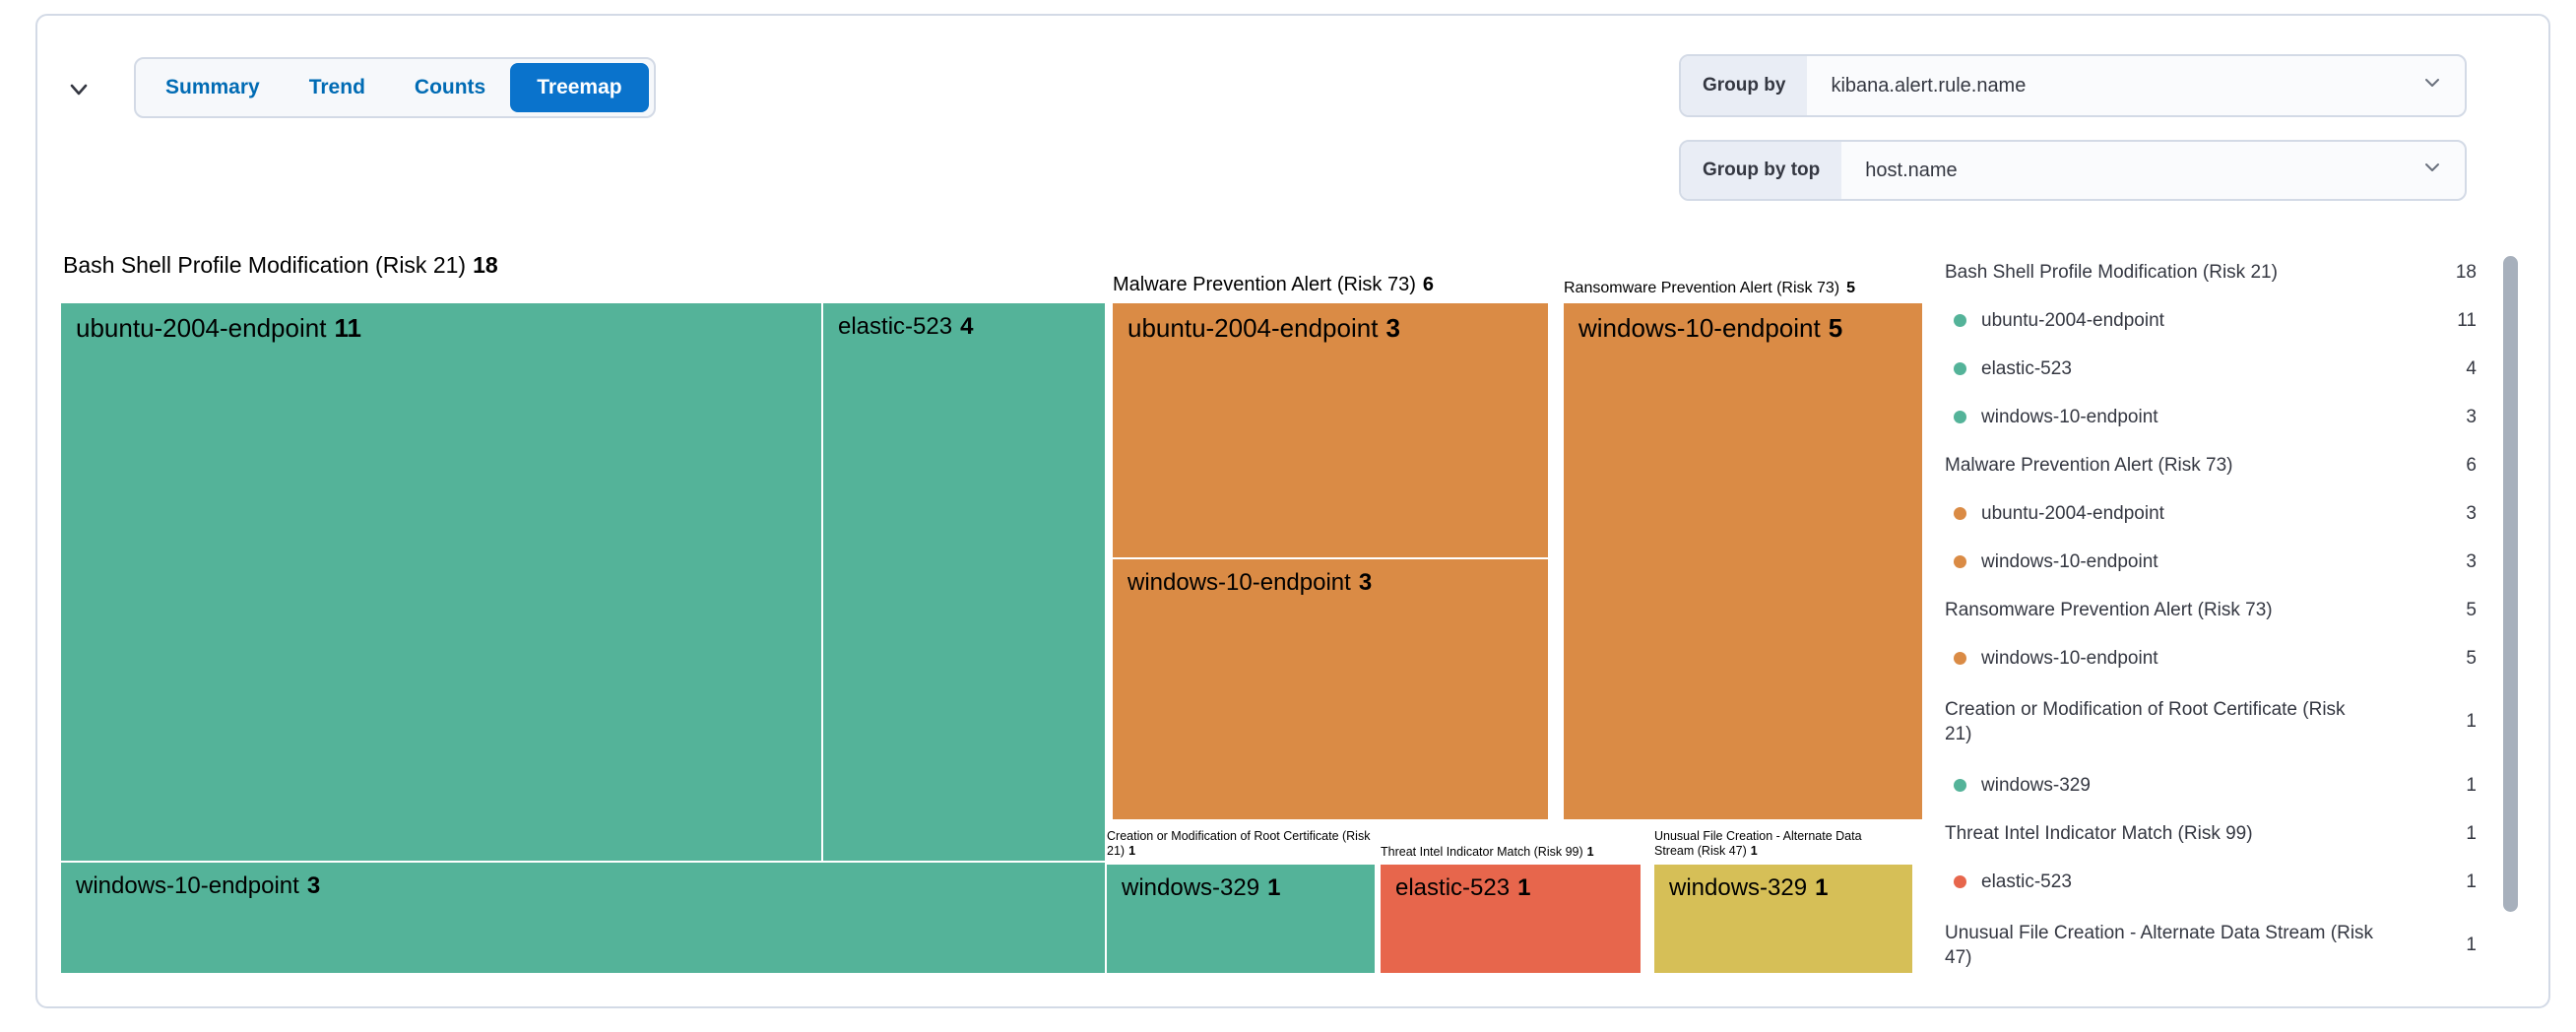 The height and width of the screenshot is (1032, 2576). What do you see at coordinates (1487, 852) in the screenshot?
I see `treemap-group-header: Threat Intel Indicator Match (Risk 99) 1` at bounding box center [1487, 852].